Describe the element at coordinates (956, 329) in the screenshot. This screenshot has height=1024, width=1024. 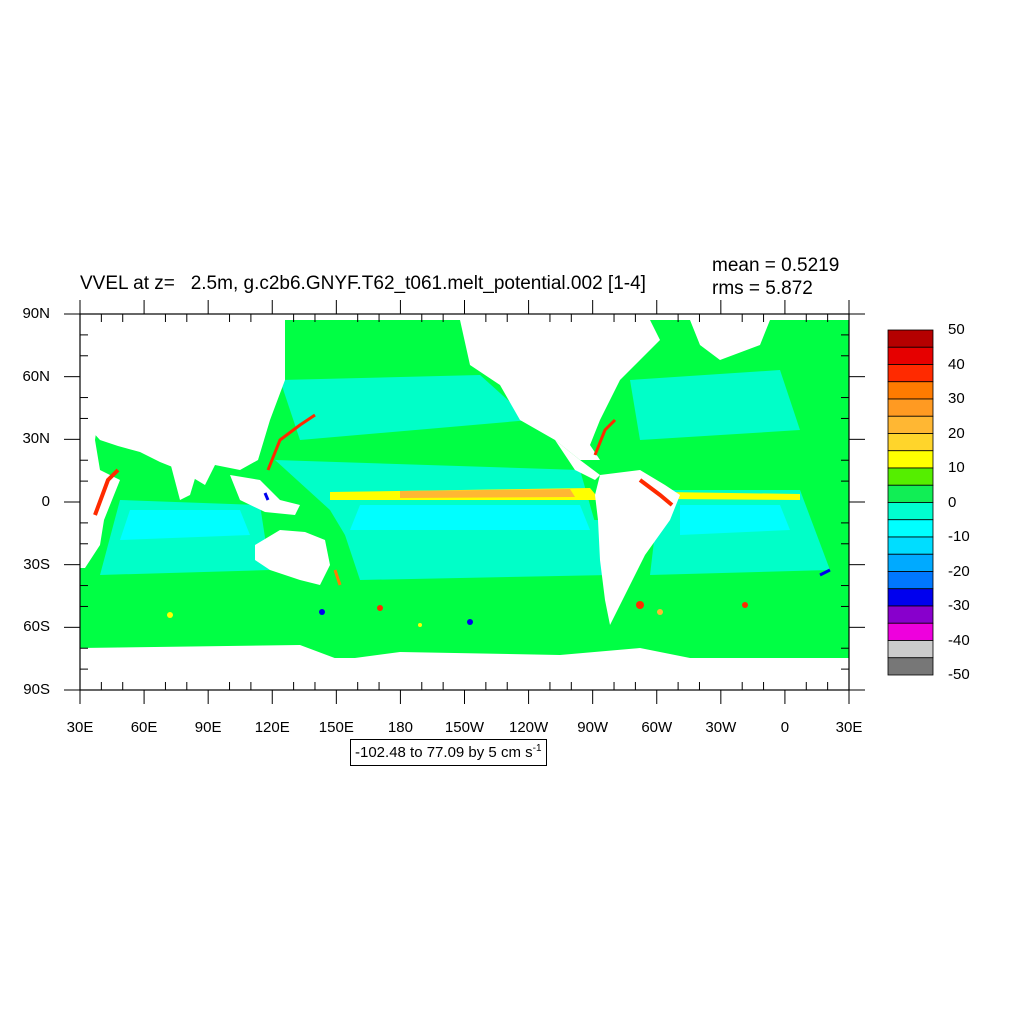
I see `colorbar-label: 50` at that location.